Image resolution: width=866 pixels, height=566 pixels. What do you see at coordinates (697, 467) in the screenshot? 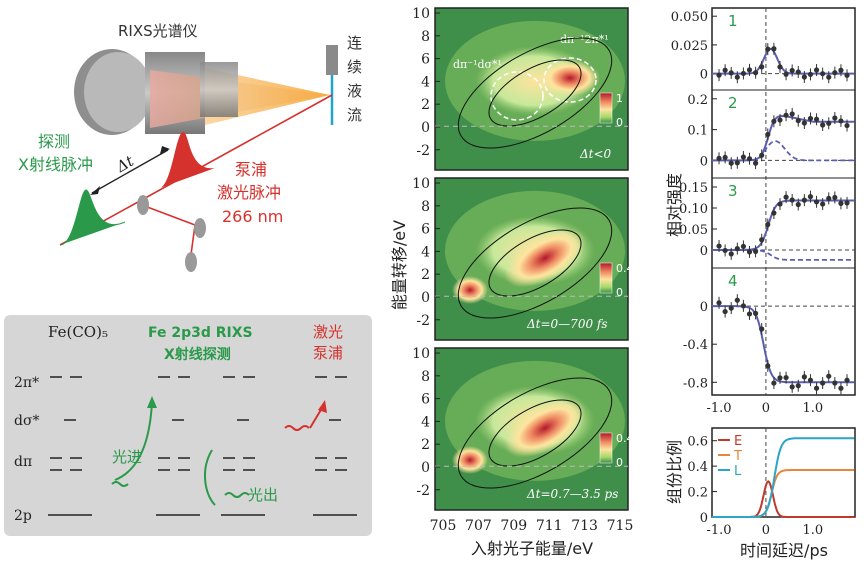
I see `y-tick: 0.4` at bounding box center [697, 467].